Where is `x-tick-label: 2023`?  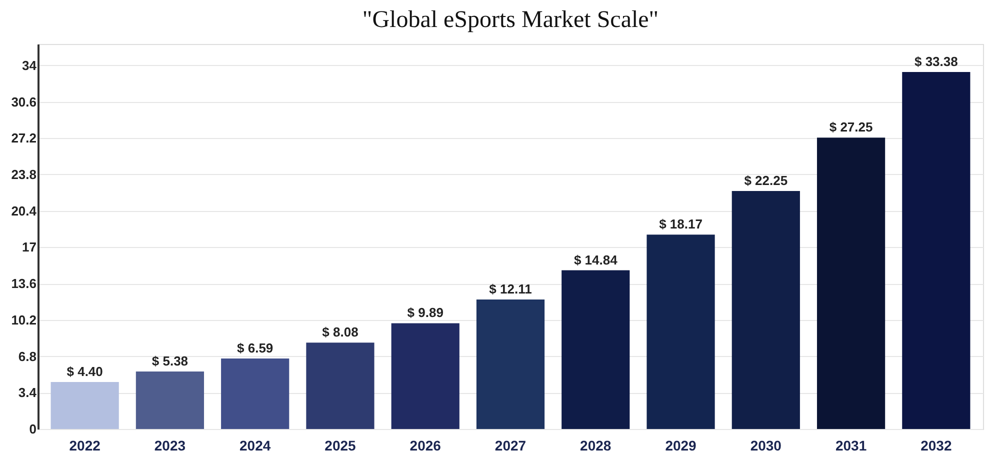 x-tick-label: 2023 is located at coordinates (170, 446).